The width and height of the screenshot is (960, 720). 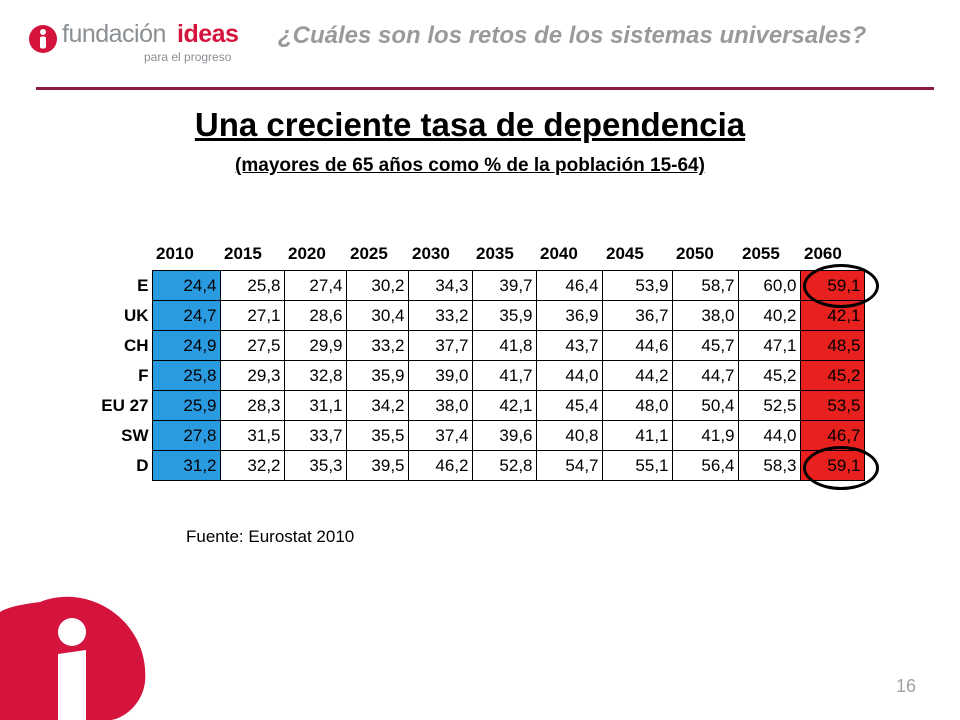 What do you see at coordinates (377, 405) in the screenshot?
I see `table-cell: 34,2` at bounding box center [377, 405].